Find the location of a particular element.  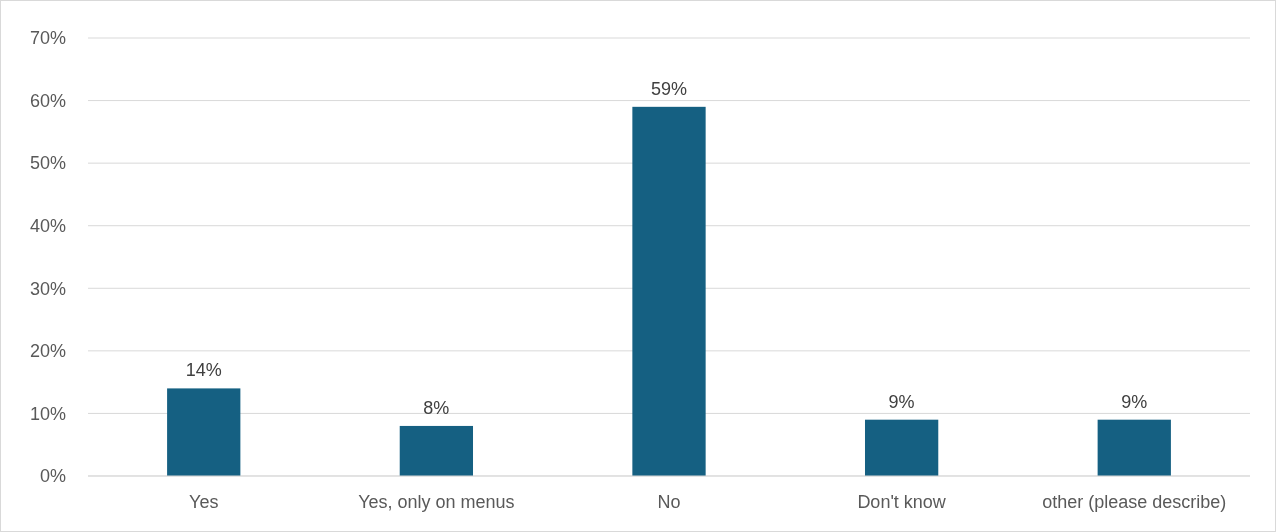

y-tick-label: 50% is located at coordinates (47, 163).